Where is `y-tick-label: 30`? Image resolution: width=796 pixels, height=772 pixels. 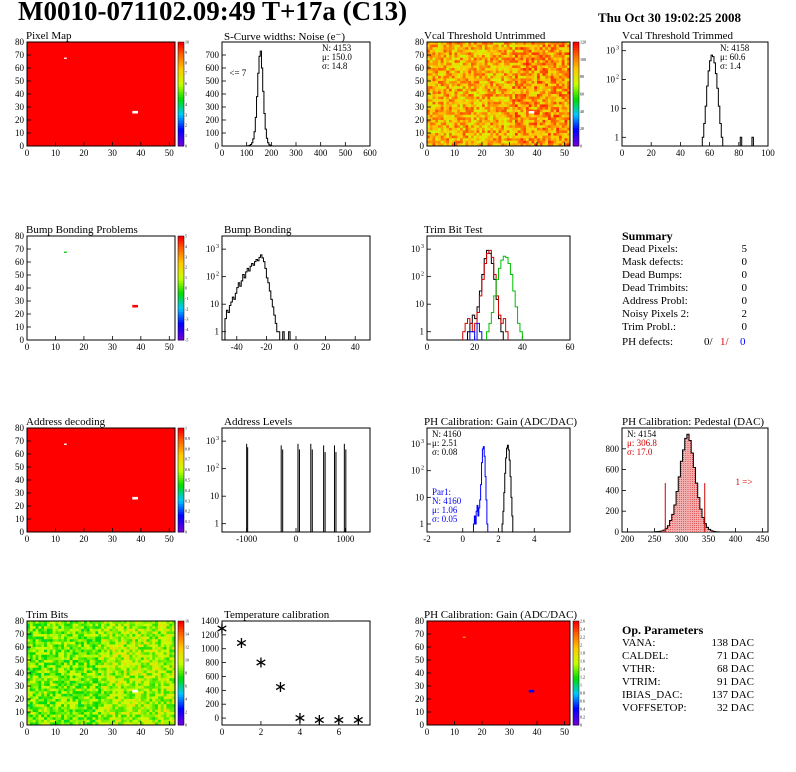 y-tick-label: 30 is located at coordinates (20, 493).